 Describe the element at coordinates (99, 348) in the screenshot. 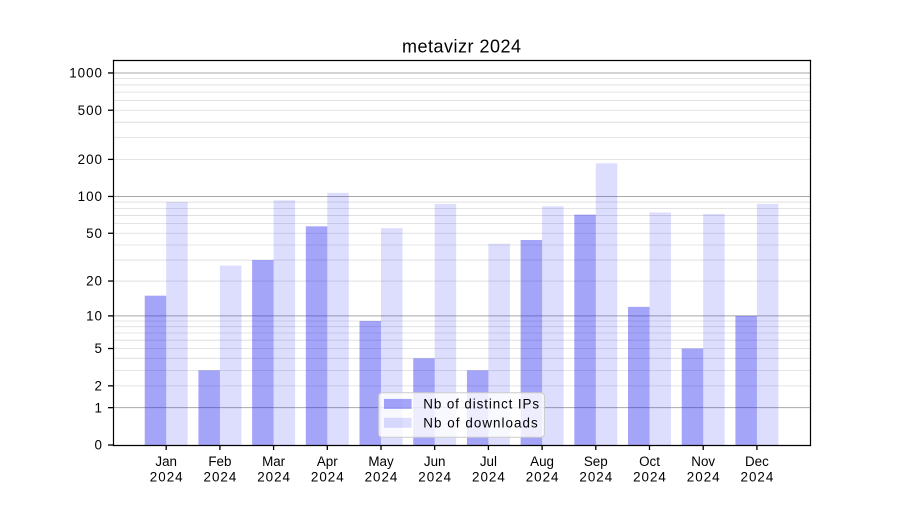

I see `svg-text: 5` at that location.